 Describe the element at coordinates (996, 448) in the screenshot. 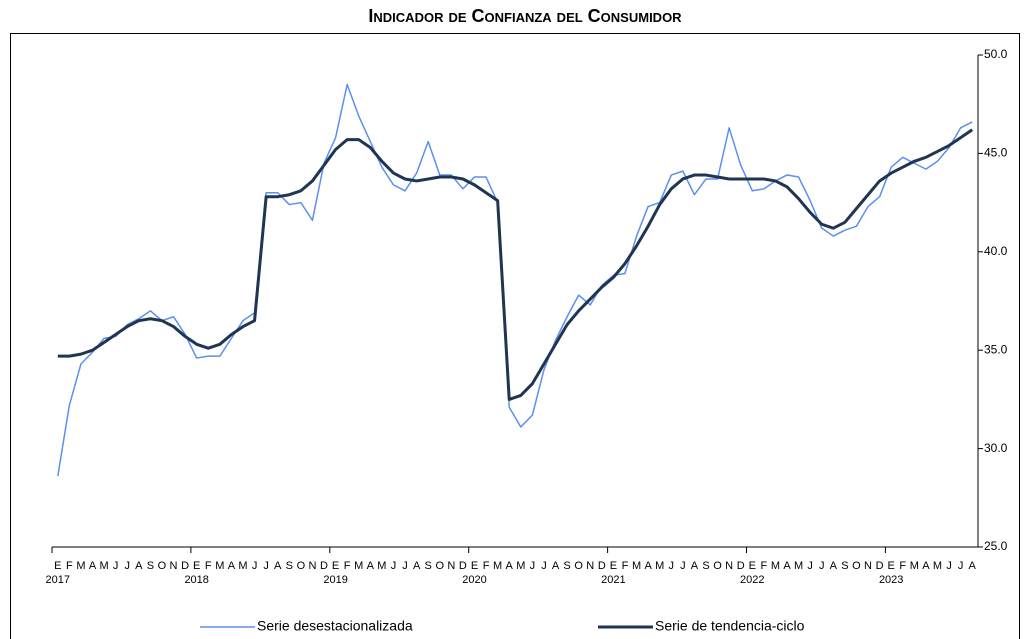

I see `y-tick-label: 30.0` at that location.